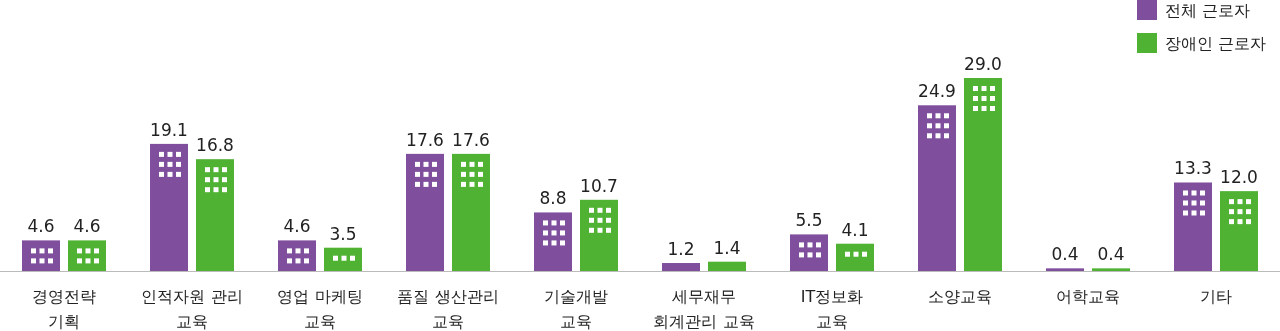  What do you see at coordinates (320, 309) in the screenshot?
I see `x-tick-label: 영업 마케팅 교육` at bounding box center [320, 309].